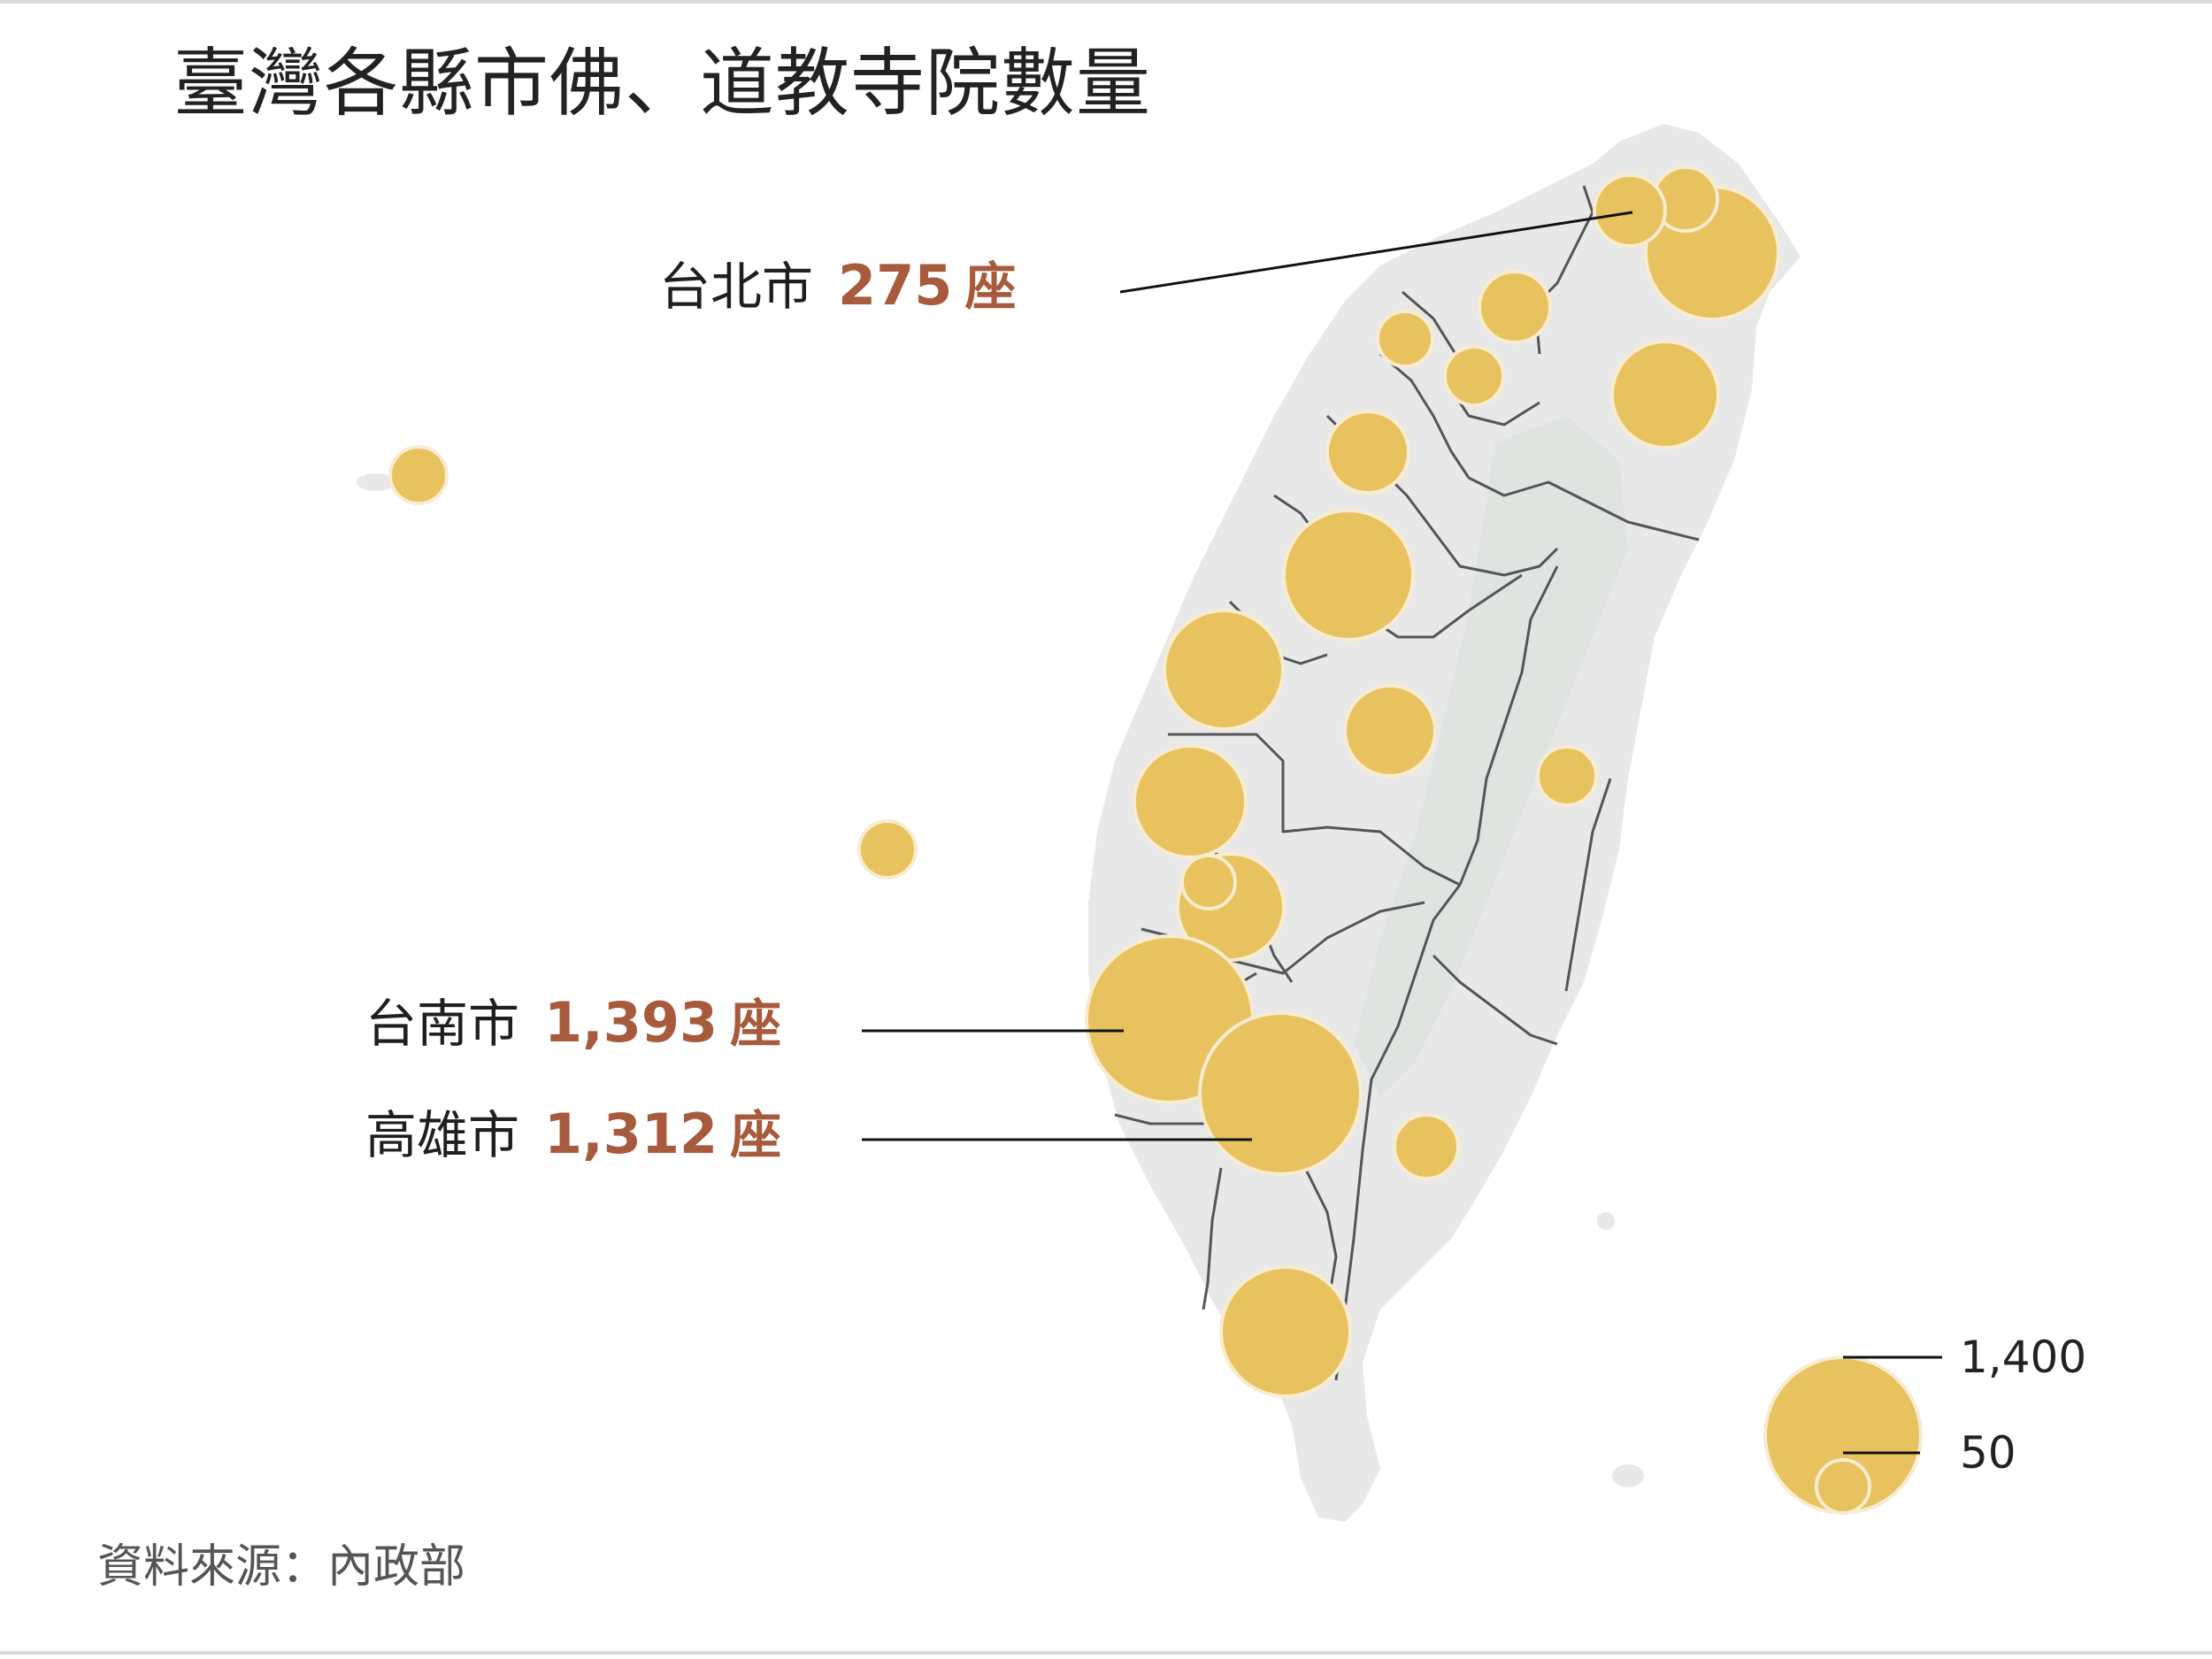 The height and width of the screenshot is (1659, 2212). What do you see at coordinates (1224, 670) in the screenshot?
I see `bubble-changhua` at bounding box center [1224, 670].